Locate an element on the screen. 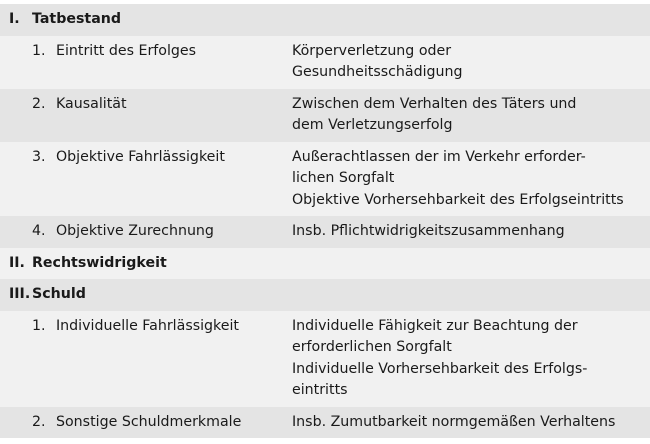  item-label-cell: 2. Kausalität is located at coordinates (146, 115).